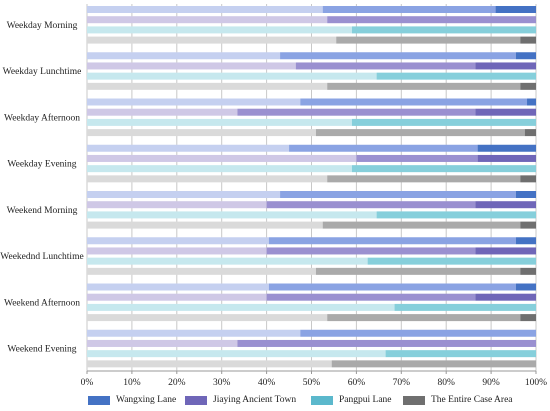 The width and height of the screenshot is (550, 411). I want to click on category-label: Weekday Morning, so click(42, 26).